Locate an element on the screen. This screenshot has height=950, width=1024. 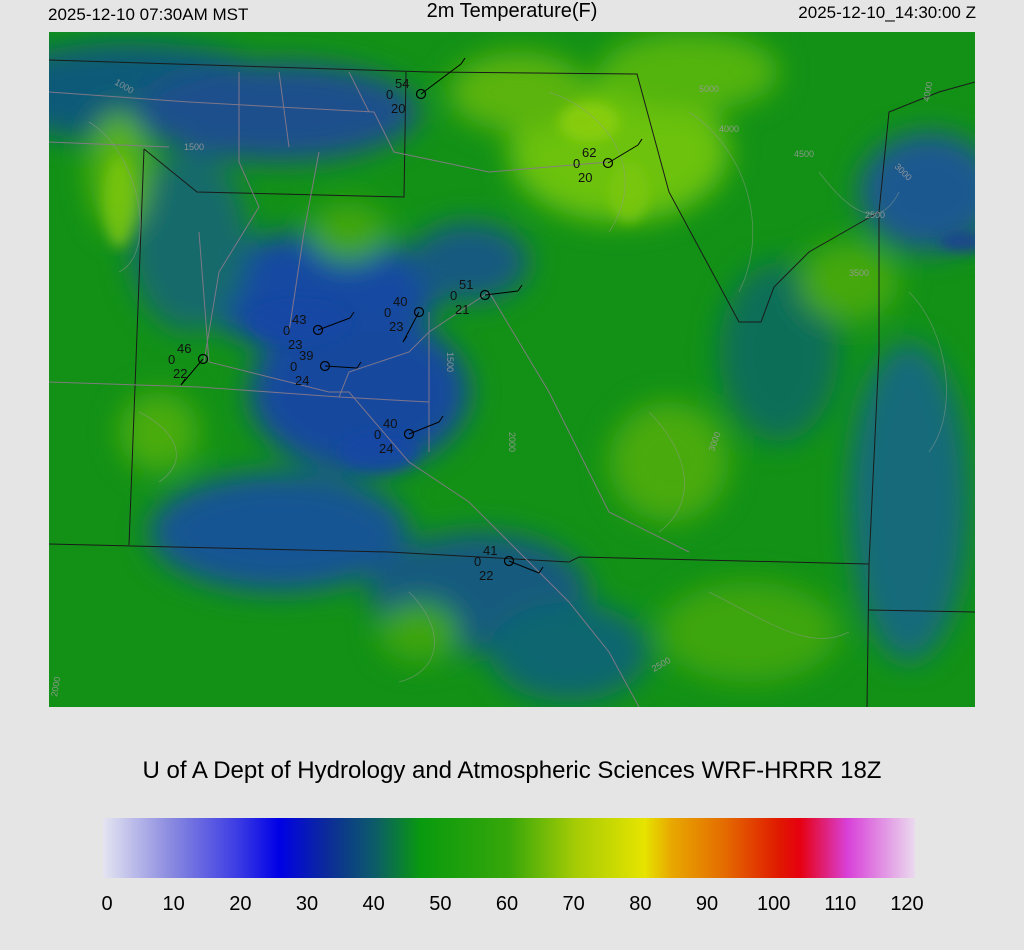
station-temperature: 41 is located at coordinates (490, 550).